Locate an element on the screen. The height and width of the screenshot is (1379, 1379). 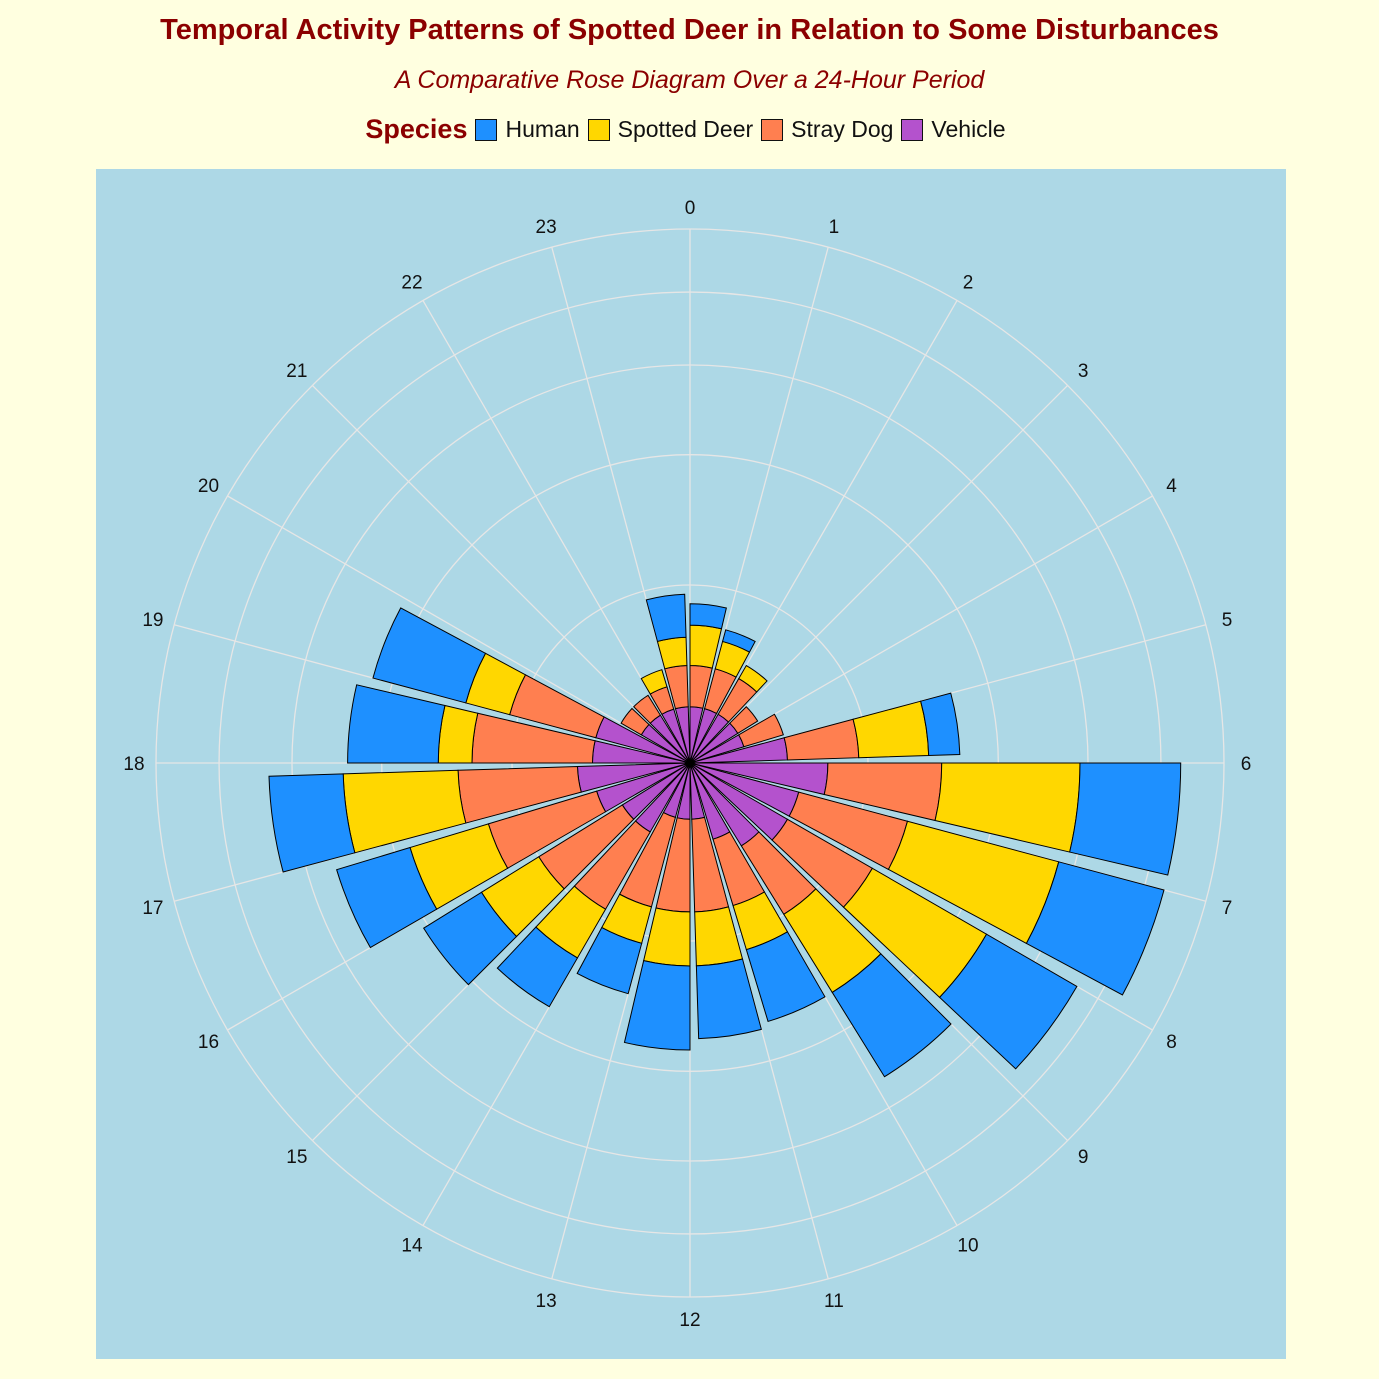
hour-tick-label: 2 is located at coordinates (968, 282).